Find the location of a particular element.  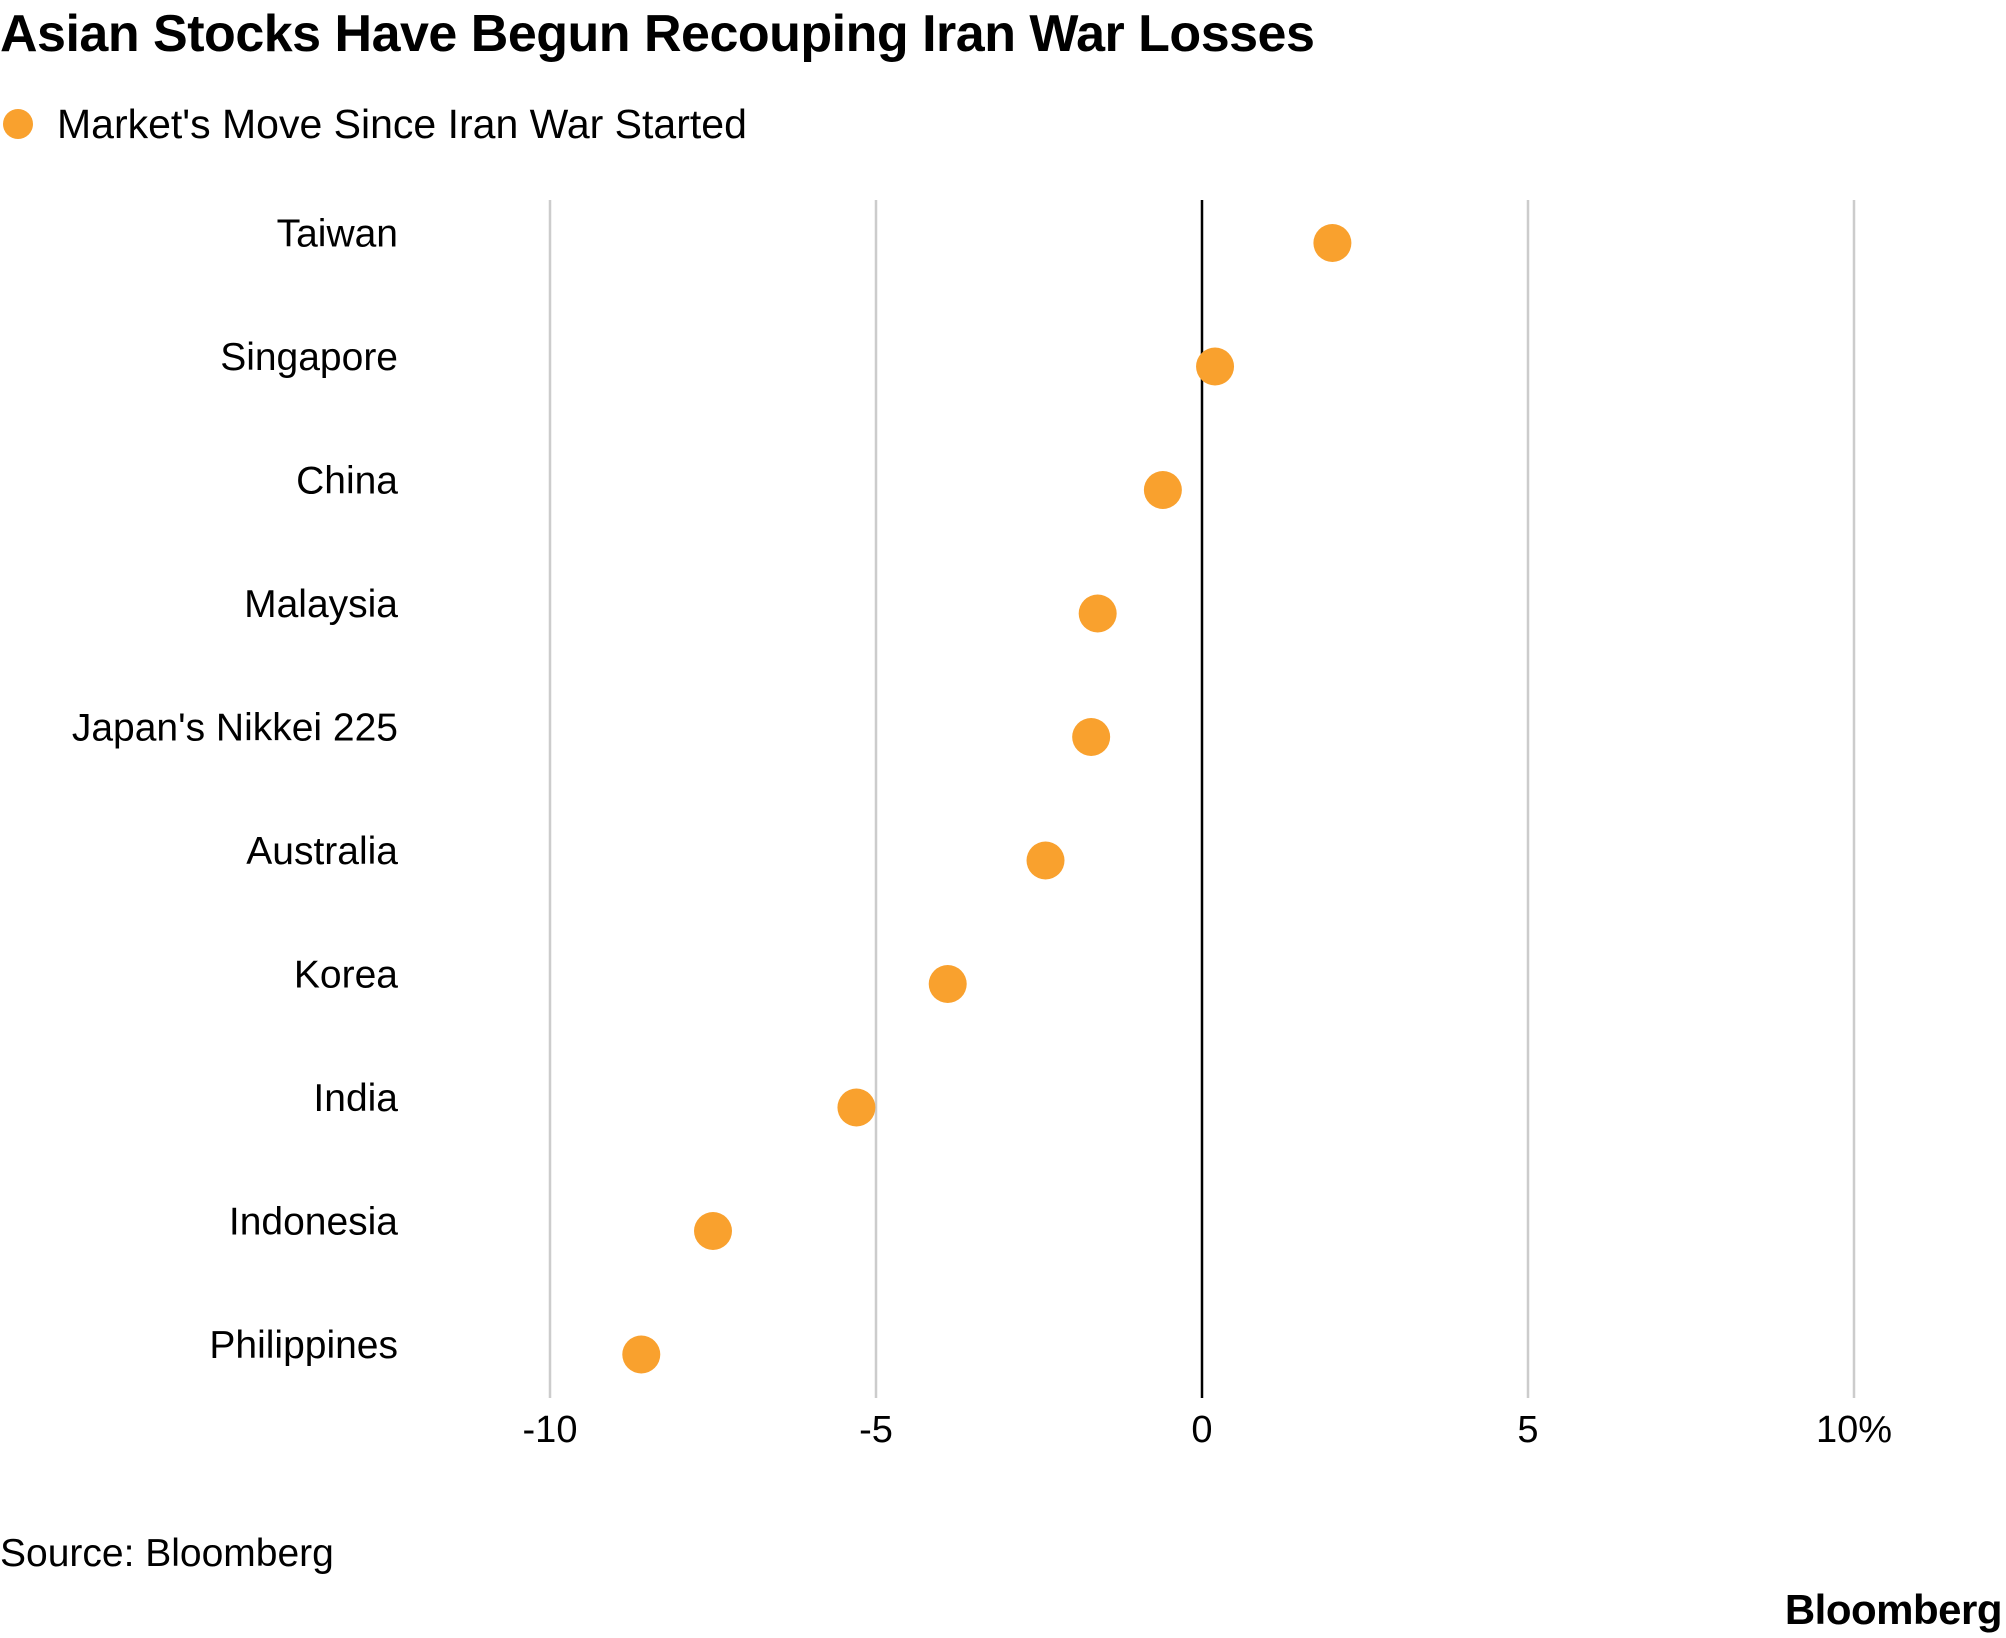

category-label: Australia is located at coordinates (322, 851).